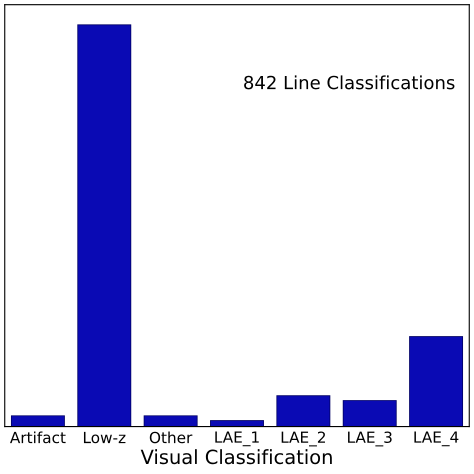 This screenshot has height=474, width=474. What do you see at coordinates (171, 437) in the screenshot?
I see `x-tick-label: Other` at bounding box center [171, 437].